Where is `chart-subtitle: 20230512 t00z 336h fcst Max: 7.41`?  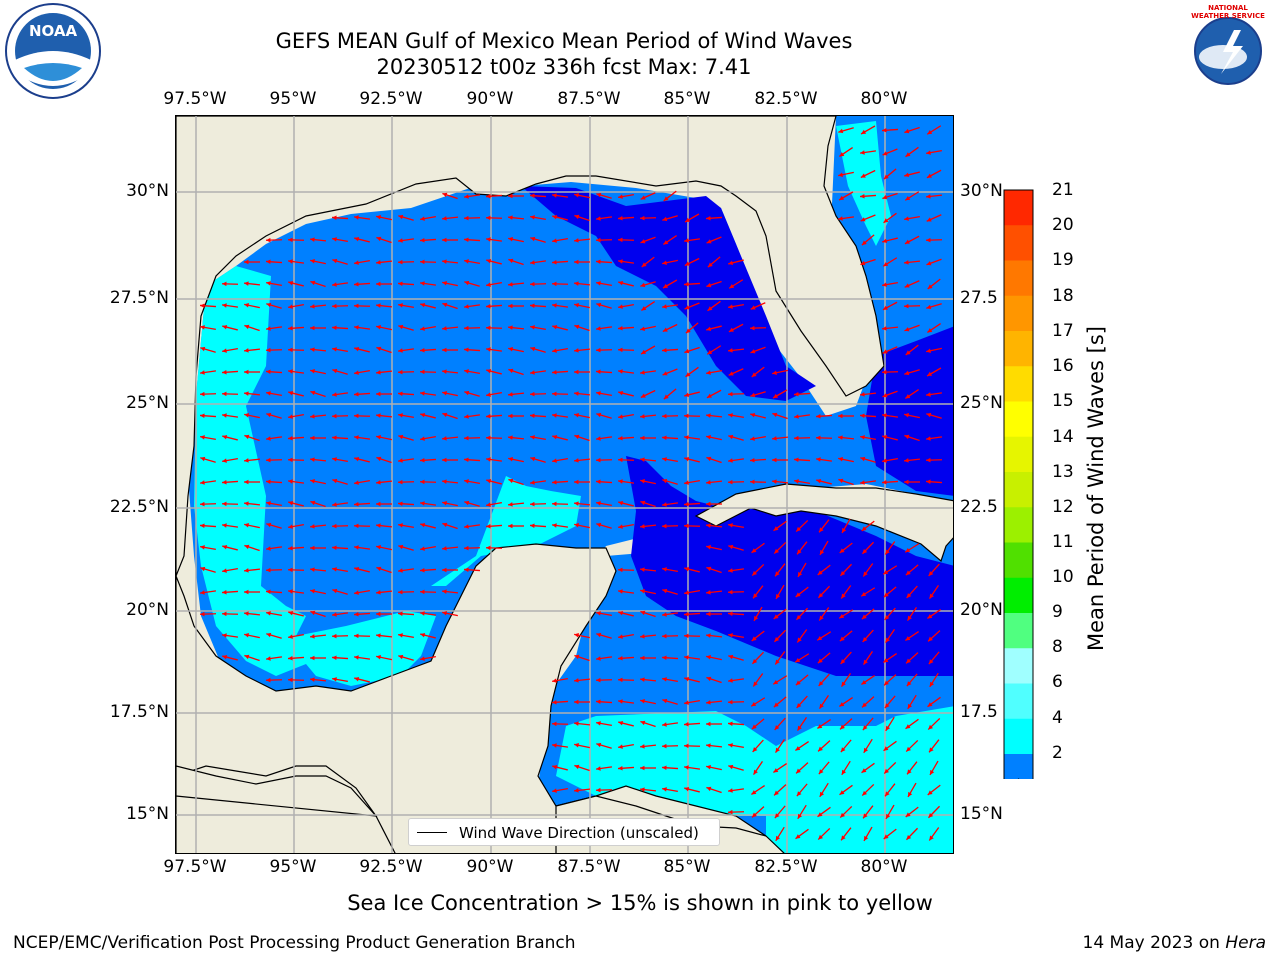
chart-subtitle: 20230512 t00z 336h fcst Max: 7.41 is located at coordinates (564, 67).